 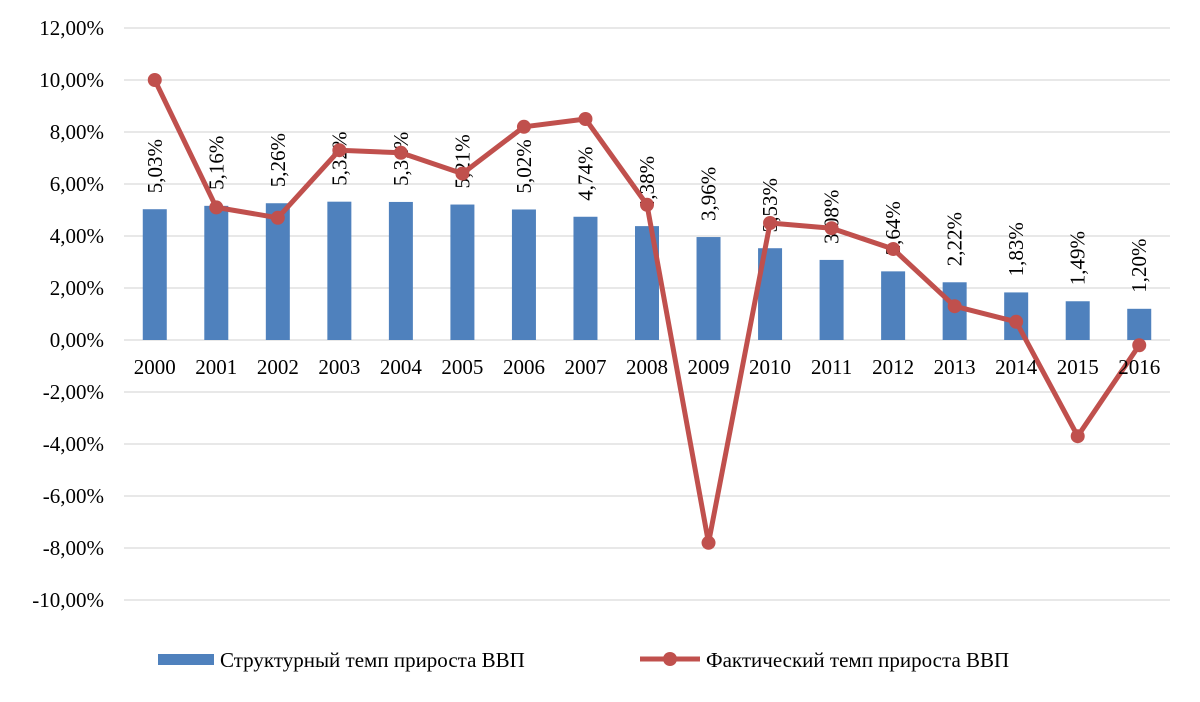 I want to click on x-category-label: 2014, so click(x=1016, y=367).